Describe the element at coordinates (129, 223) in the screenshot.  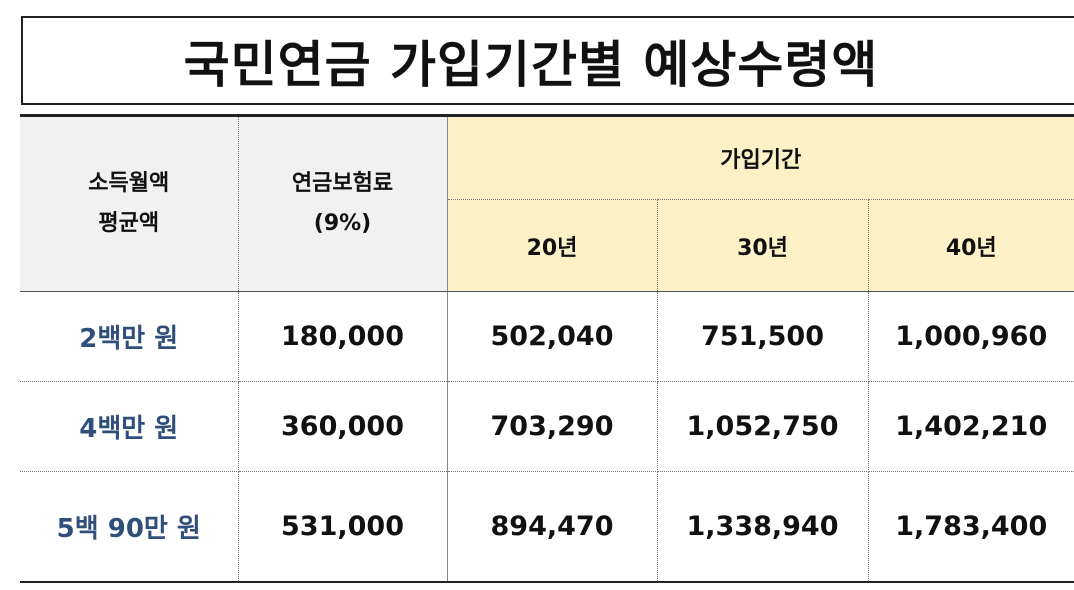
I see `income-header-line2: 평균액` at that location.